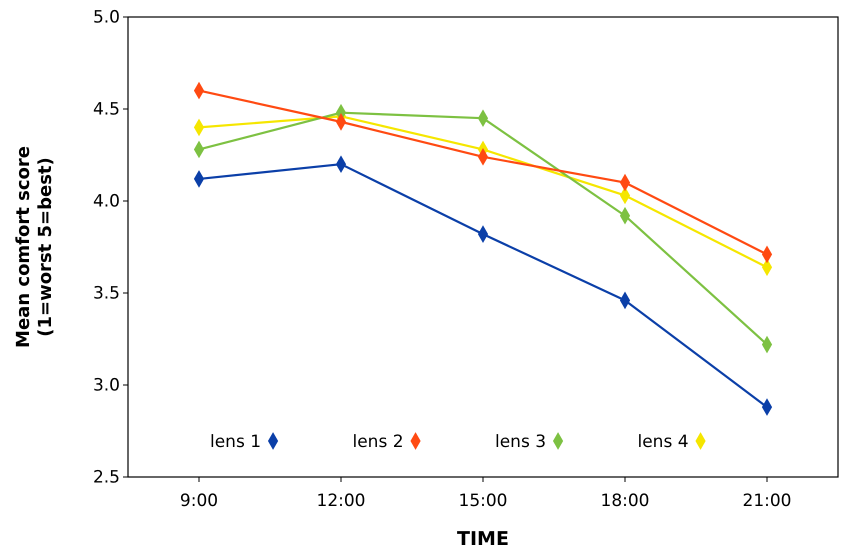  I want to click on x-tick-label: 12:00, so click(341, 501).